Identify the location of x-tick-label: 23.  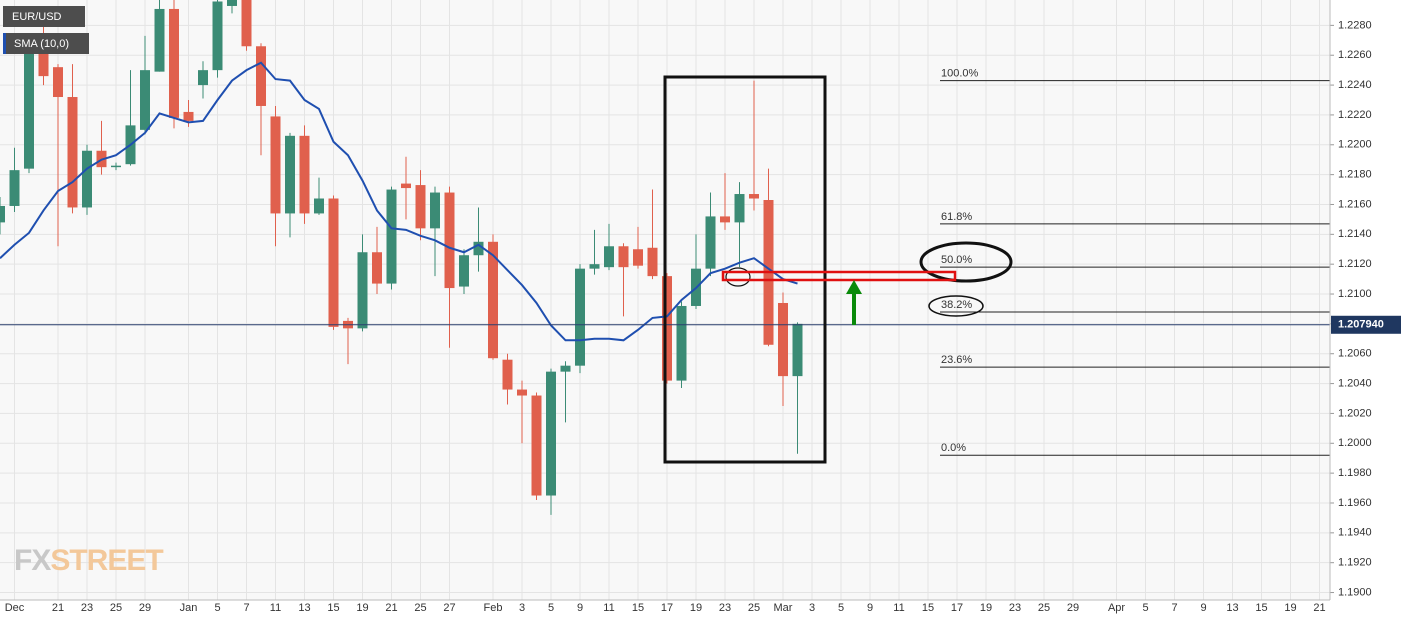
(725, 608).